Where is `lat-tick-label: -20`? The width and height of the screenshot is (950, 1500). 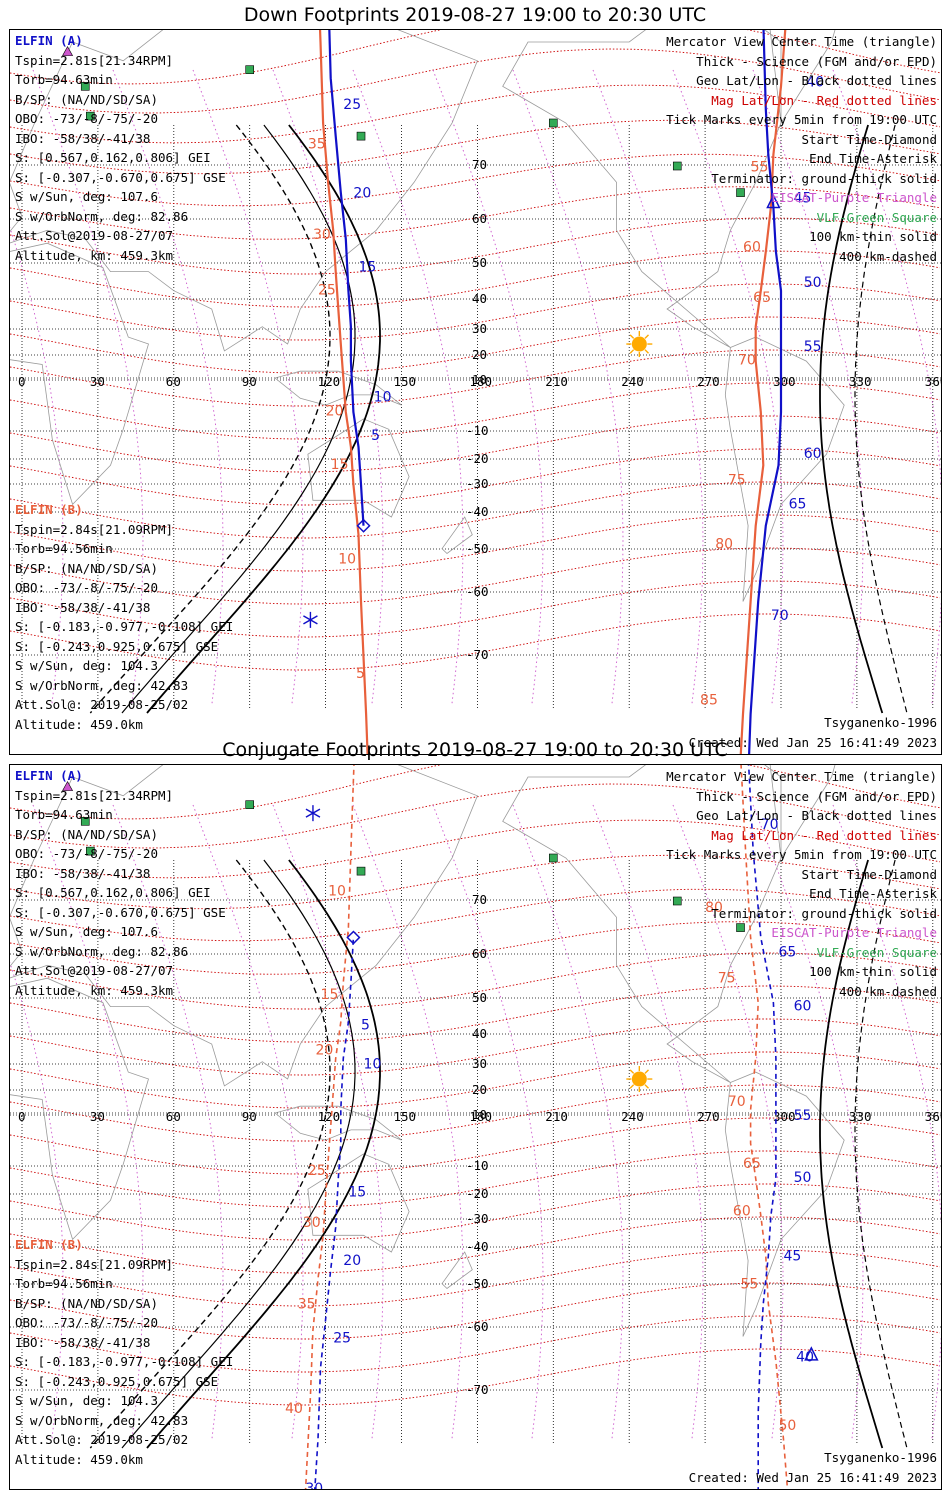 lat-tick-label: -20 is located at coordinates (477, 458).